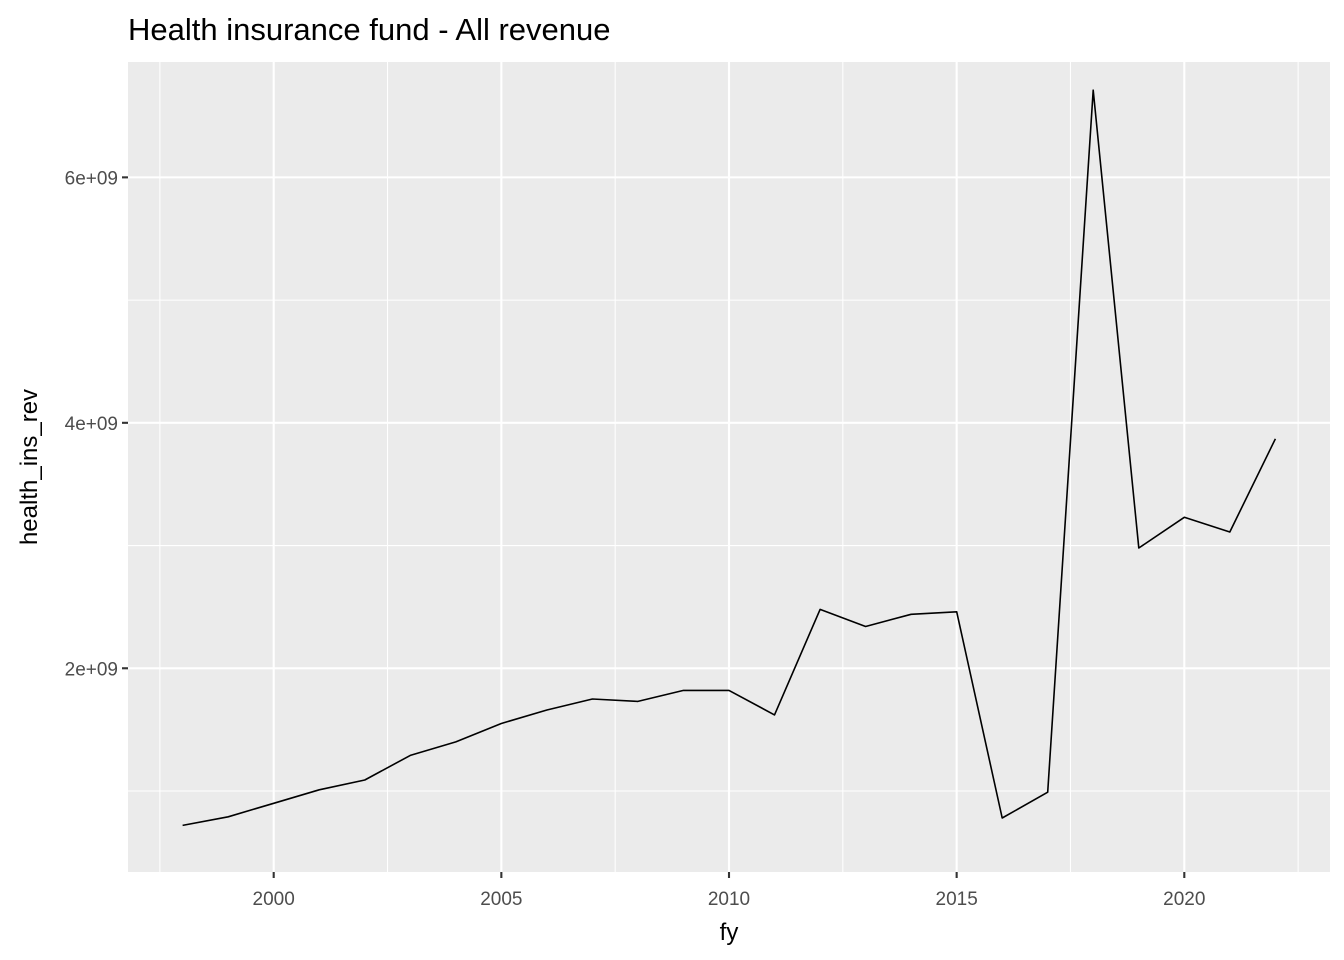 Image resolution: width=1344 pixels, height=960 pixels. What do you see at coordinates (369, 29) in the screenshot?
I see `chart-title: Health insurance fund - All revenue` at bounding box center [369, 29].